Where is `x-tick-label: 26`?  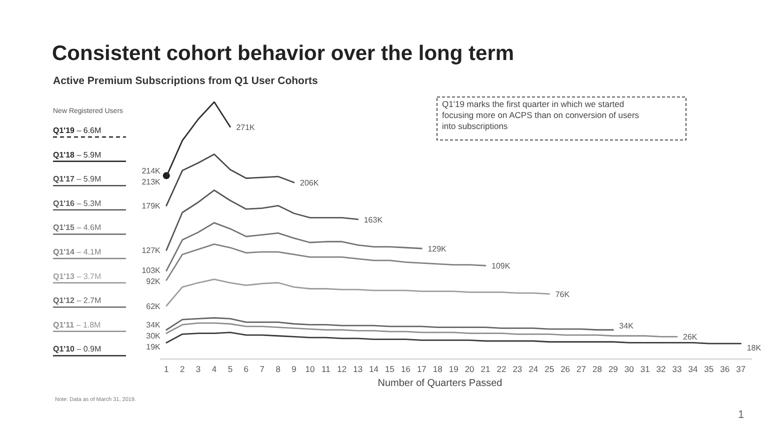 x-tick-label: 26 is located at coordinates (565, 369).